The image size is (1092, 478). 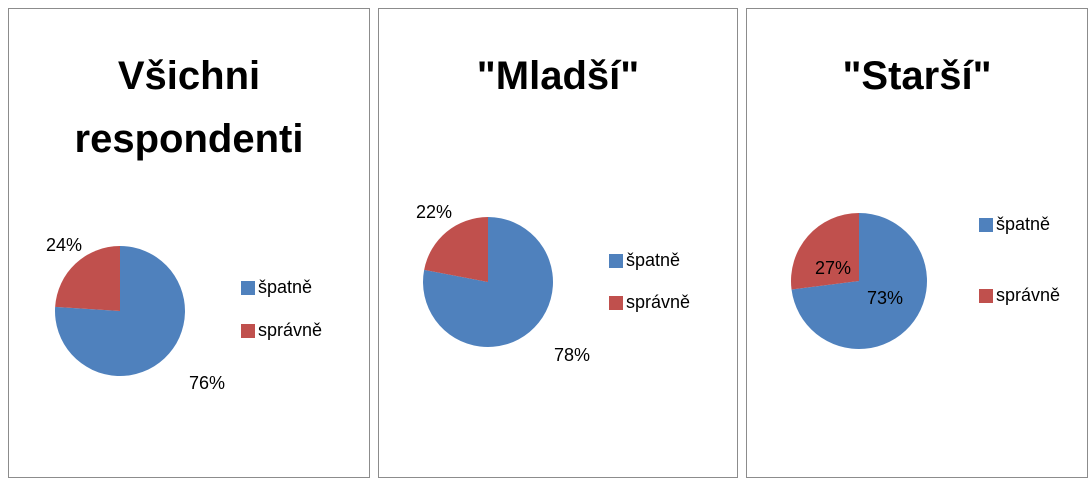 I want to click on data-label: 27%, so click(x=833, y=268).